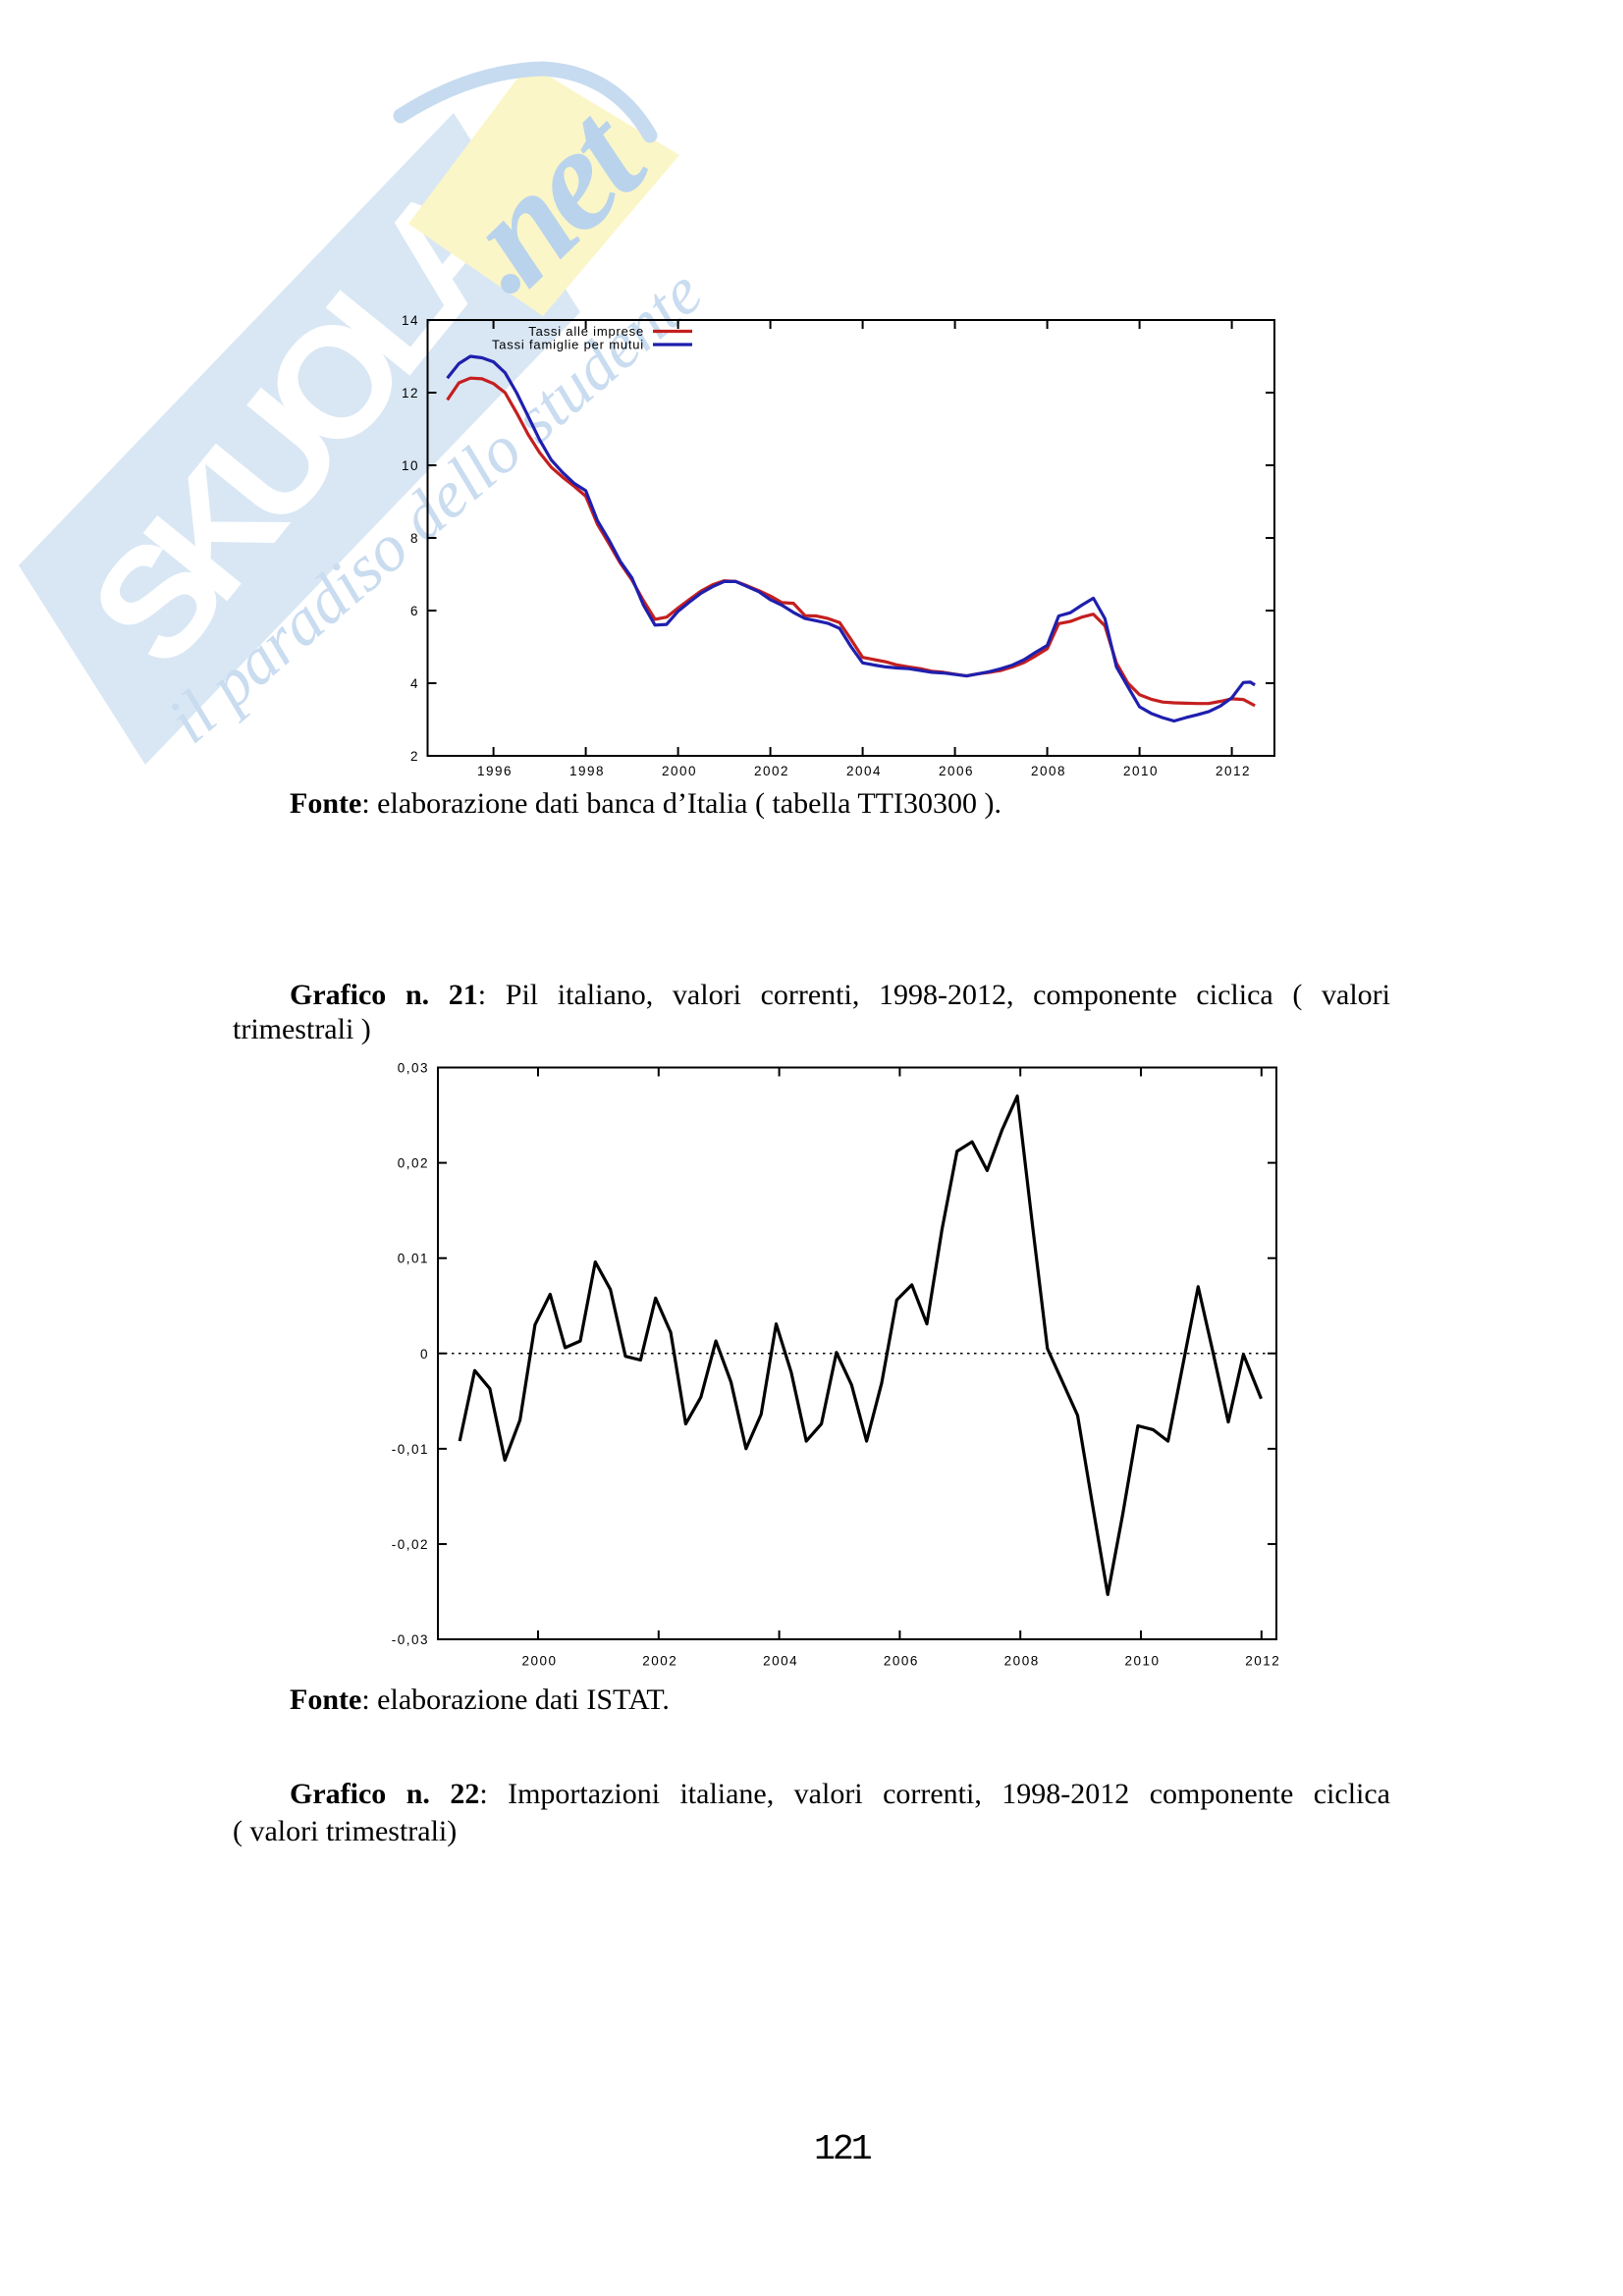  What do you see at coordinates (414, 1069) in the screenshot?
I see `svg-text: 0,03` at bounding box center [414, 1069].